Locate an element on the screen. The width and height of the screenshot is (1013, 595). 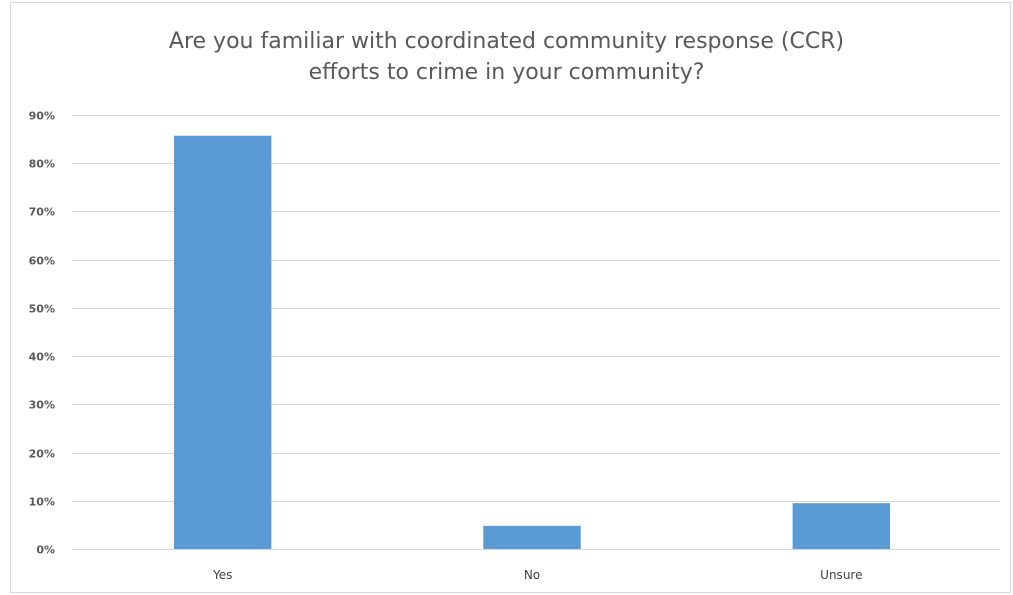
y-tick-label: 10% is located at coordinates (42, 502).